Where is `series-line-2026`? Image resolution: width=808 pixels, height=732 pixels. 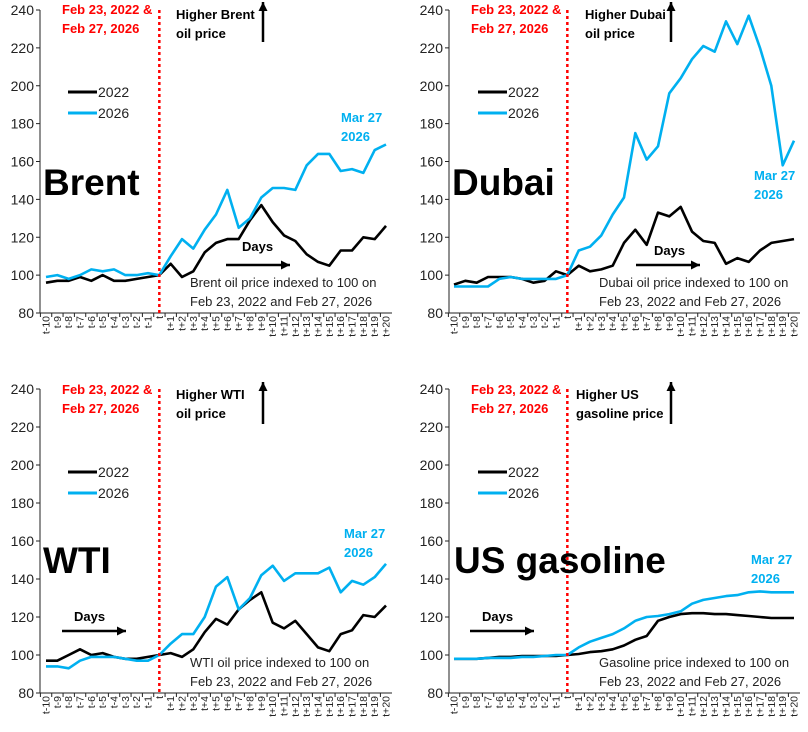
series-line-2026 is located at coordinates (624, 625).